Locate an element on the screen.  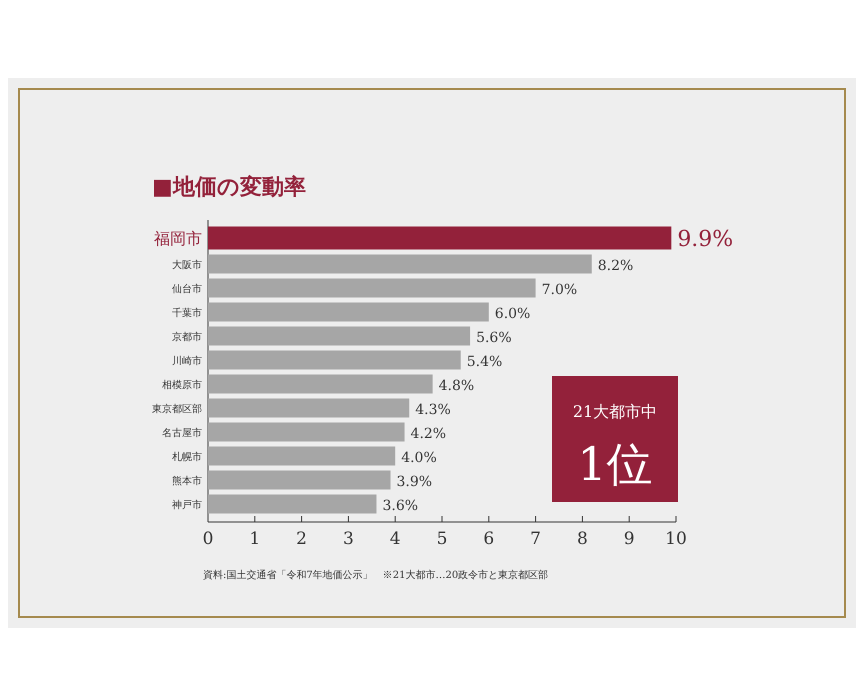
data-label: 5.4% is located at coordinates (484, 362).